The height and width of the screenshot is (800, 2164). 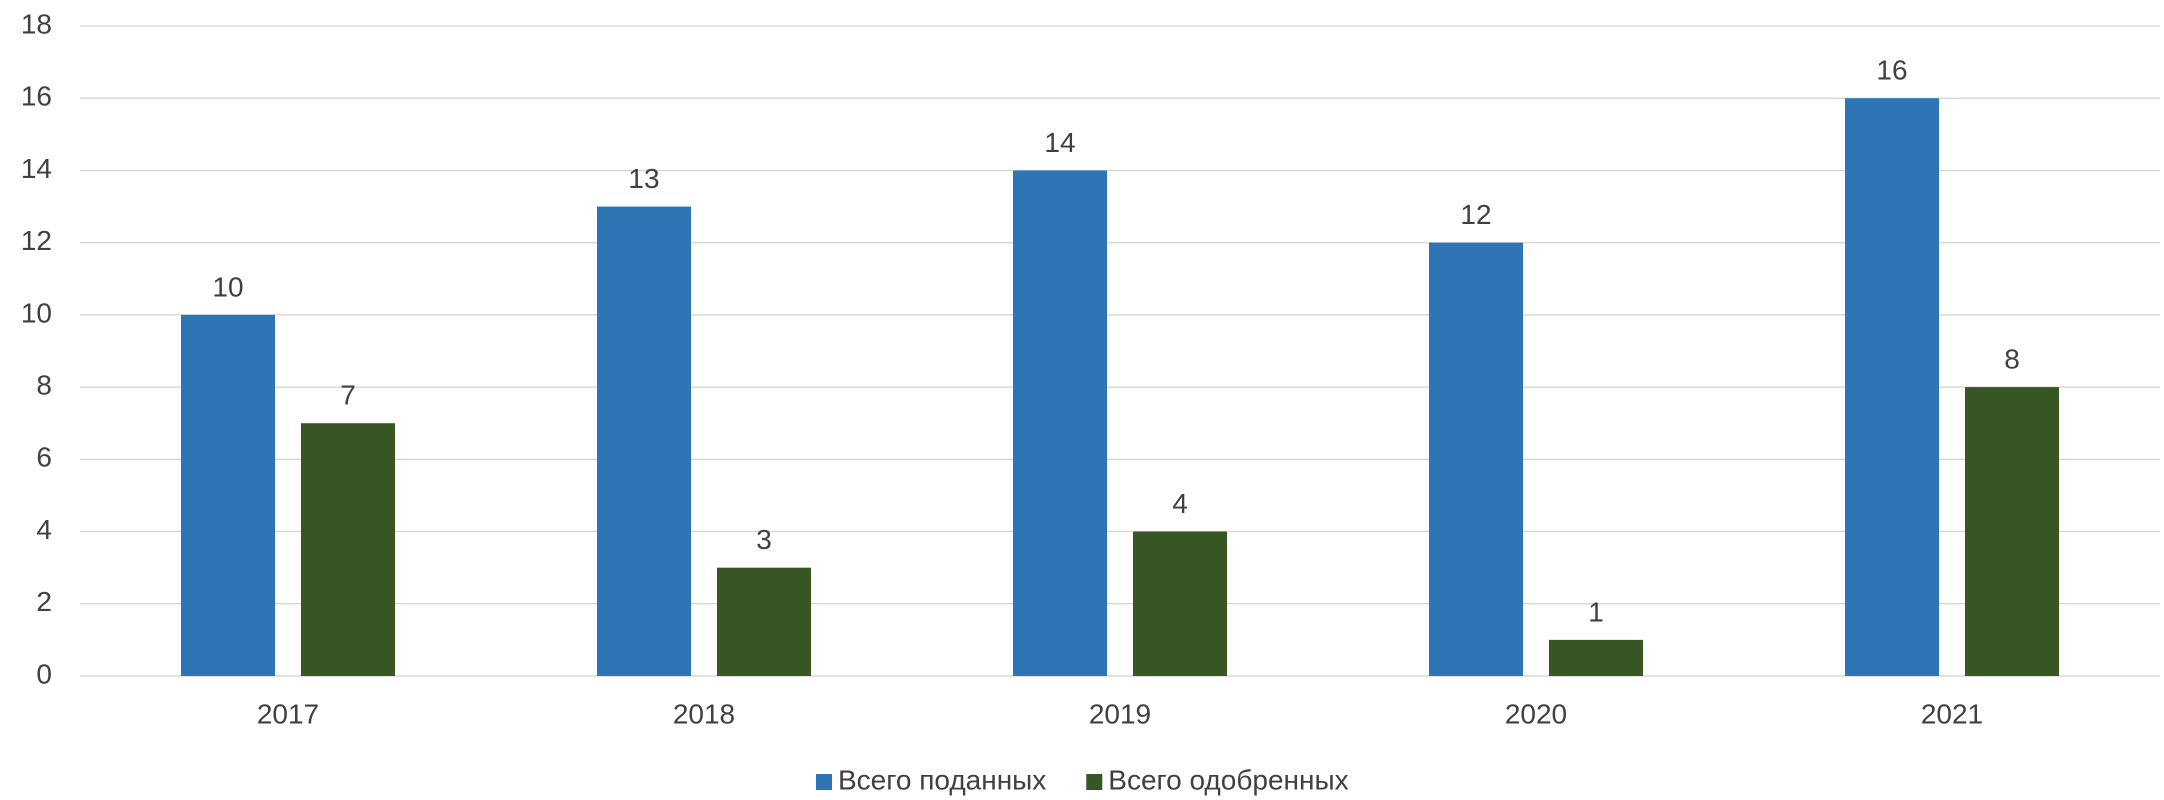 What do you see at coordinates (704, 713) in the screenshot?
I see `x-tick-label: 2018` at bounding box center [704, 713].